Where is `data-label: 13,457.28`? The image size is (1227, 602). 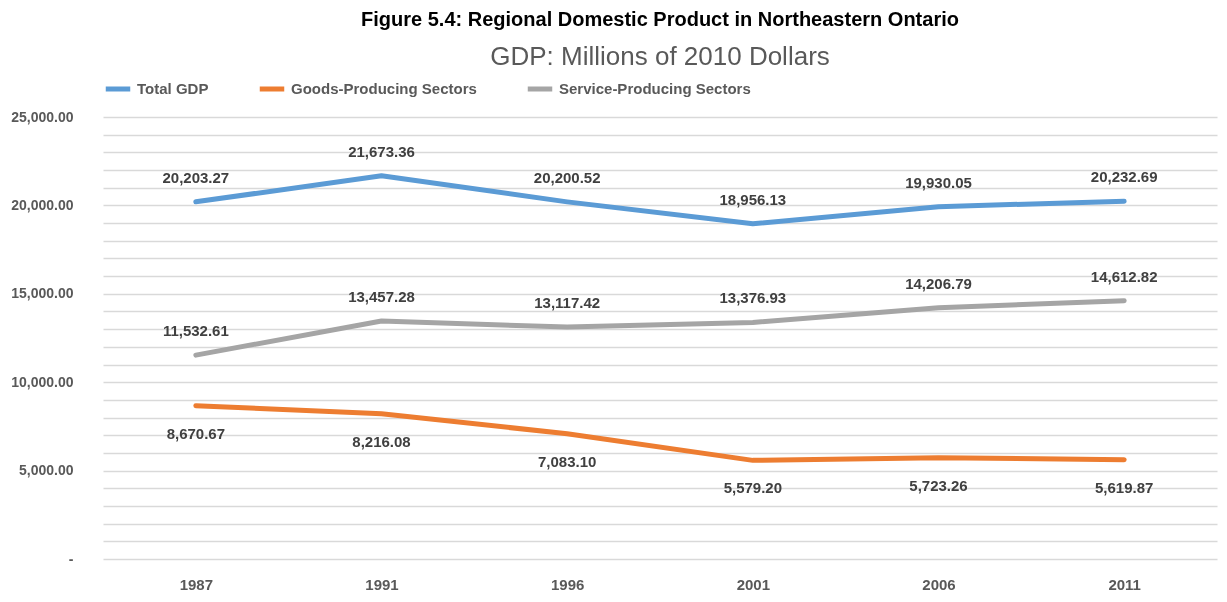 data-label: 13,457.28 is located at coordinates (381, 297).